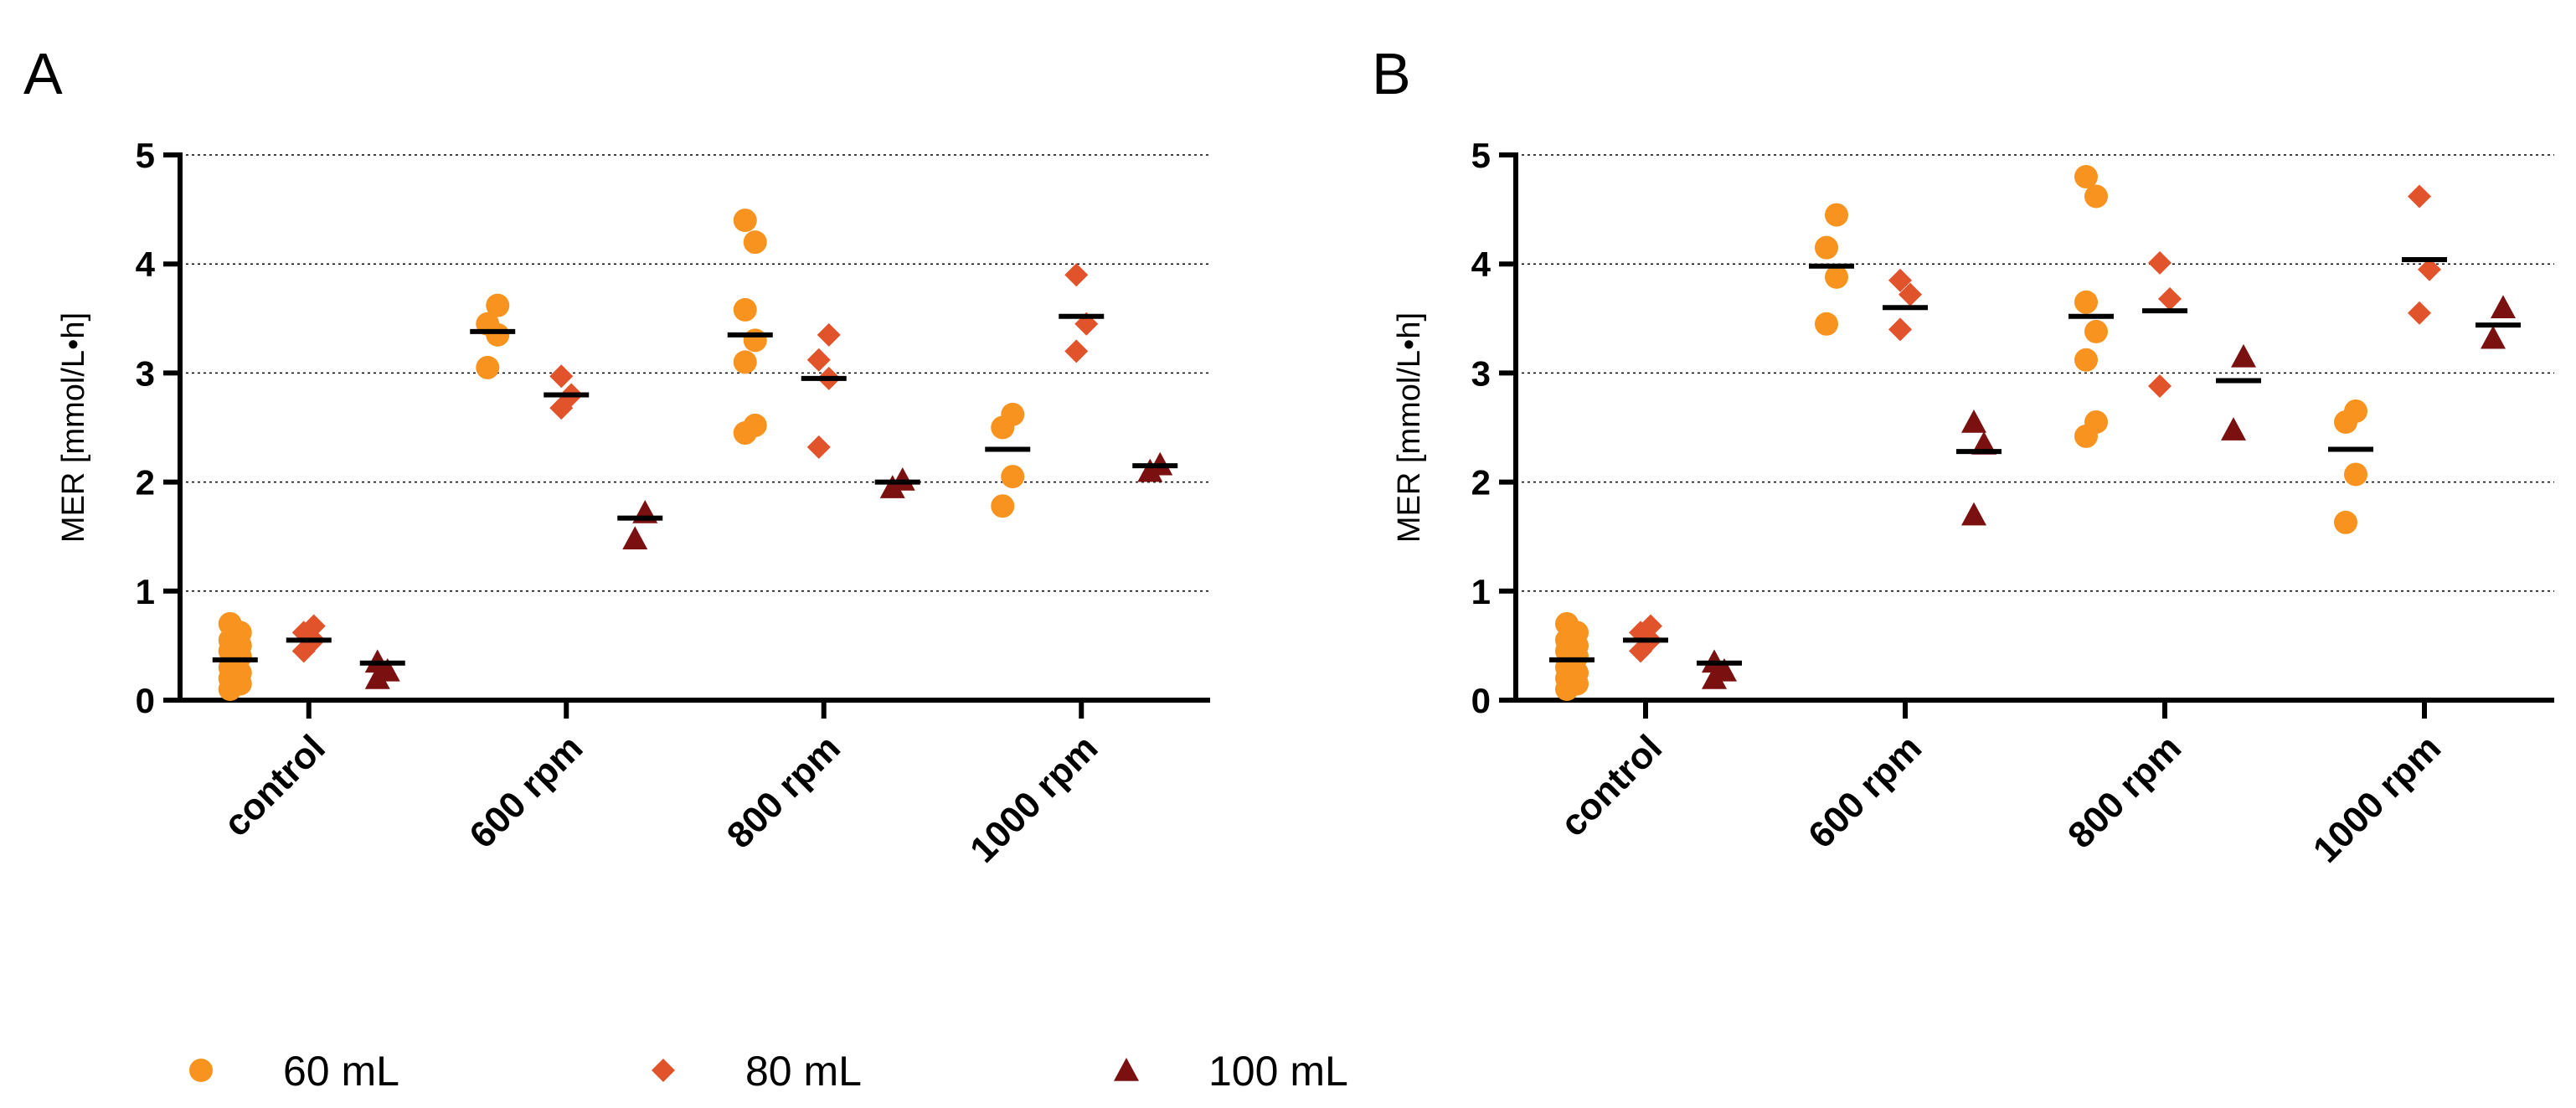 The image size is (2576, 1108). I want to click on legend: 60 mL 80 mL 100 mL, so click(768, 1071).